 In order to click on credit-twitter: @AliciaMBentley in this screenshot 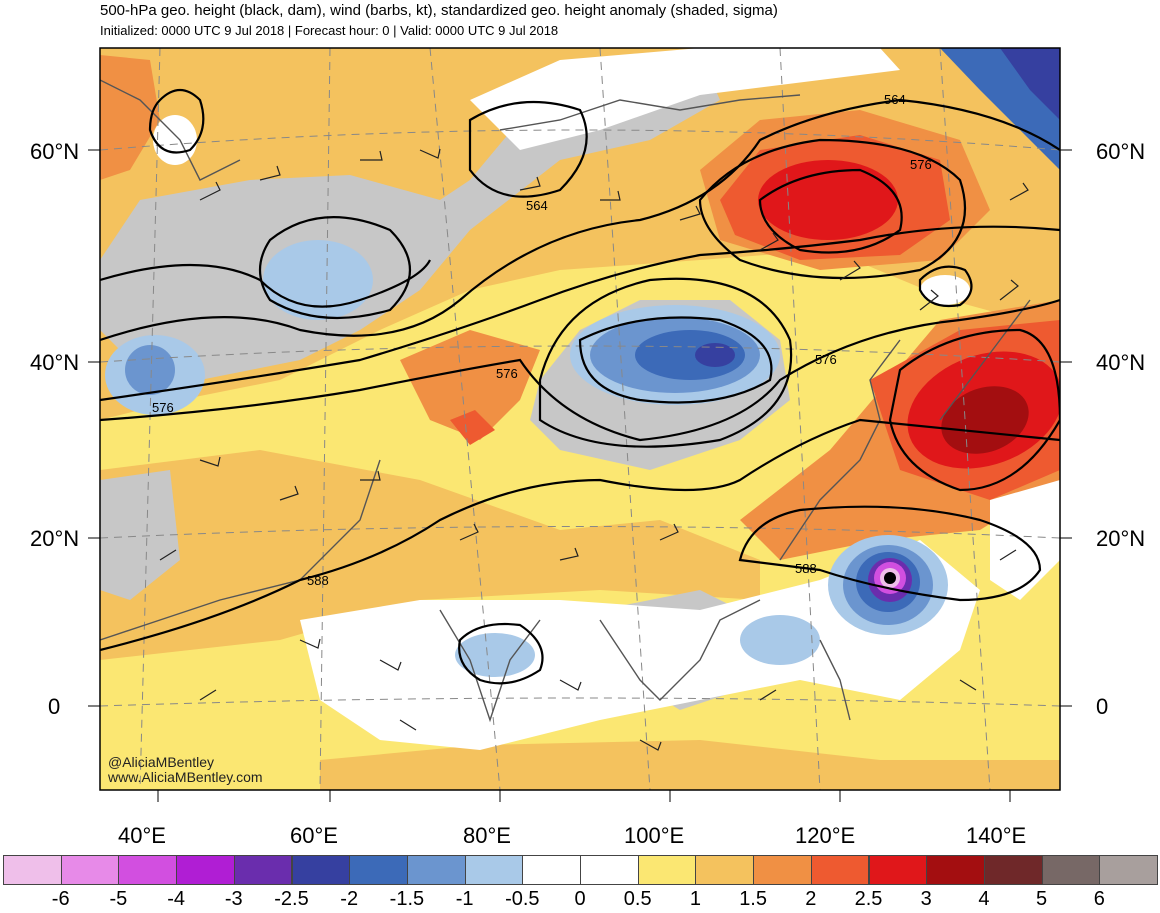, I will do `click(161, 762)`.